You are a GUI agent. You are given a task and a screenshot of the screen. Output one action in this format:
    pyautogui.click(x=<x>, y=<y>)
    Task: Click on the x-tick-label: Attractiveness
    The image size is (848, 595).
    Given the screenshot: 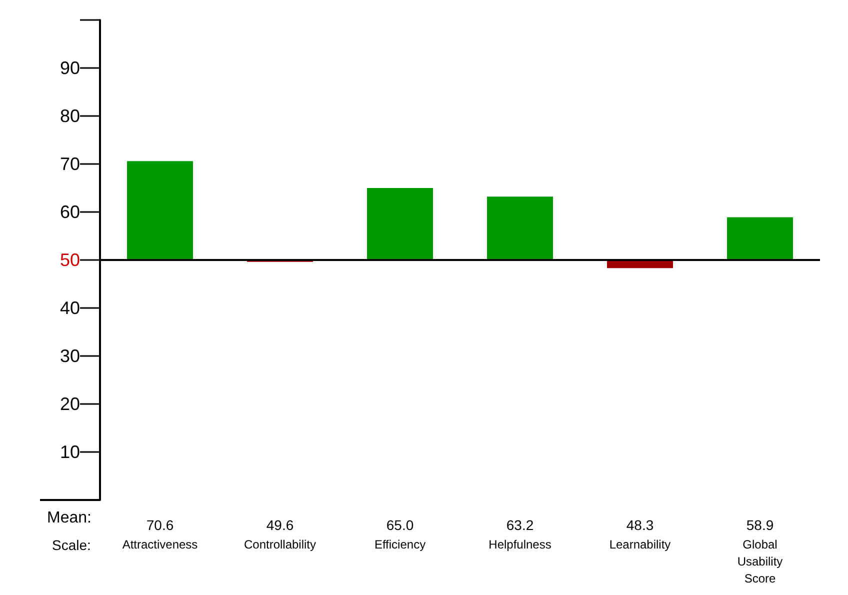 What is the action you would take?
    pyautogui.click(x=160, y=545)
    